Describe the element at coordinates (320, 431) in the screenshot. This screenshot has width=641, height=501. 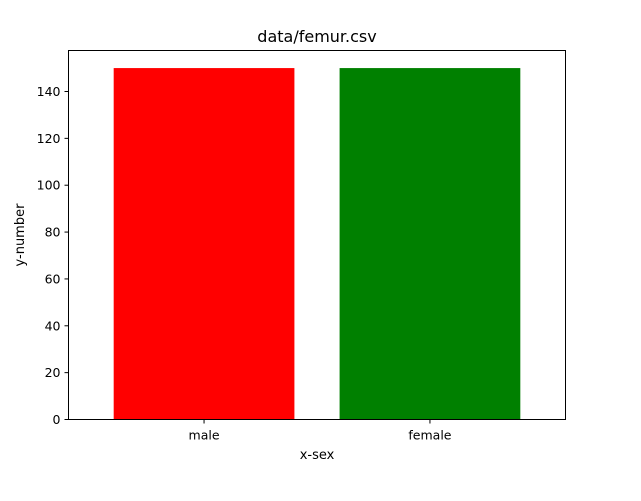
I see `x-axis-ticks: male female` at that location.